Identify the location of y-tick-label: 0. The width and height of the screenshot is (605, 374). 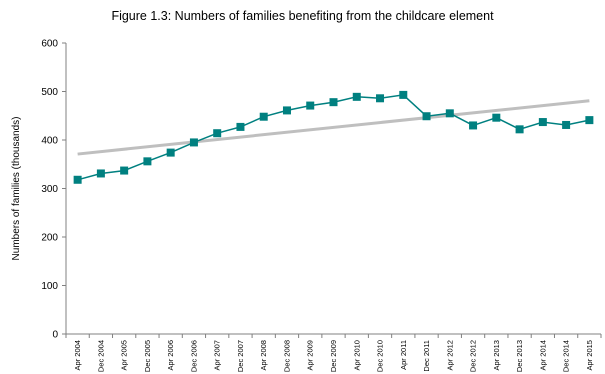
(55, 335).